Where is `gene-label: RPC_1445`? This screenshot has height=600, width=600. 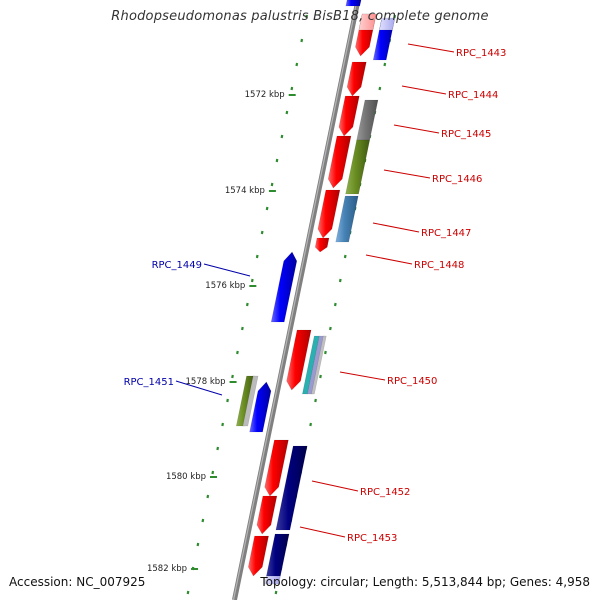
gene-label: RPC_1445 is located at coordinates (466, 134).